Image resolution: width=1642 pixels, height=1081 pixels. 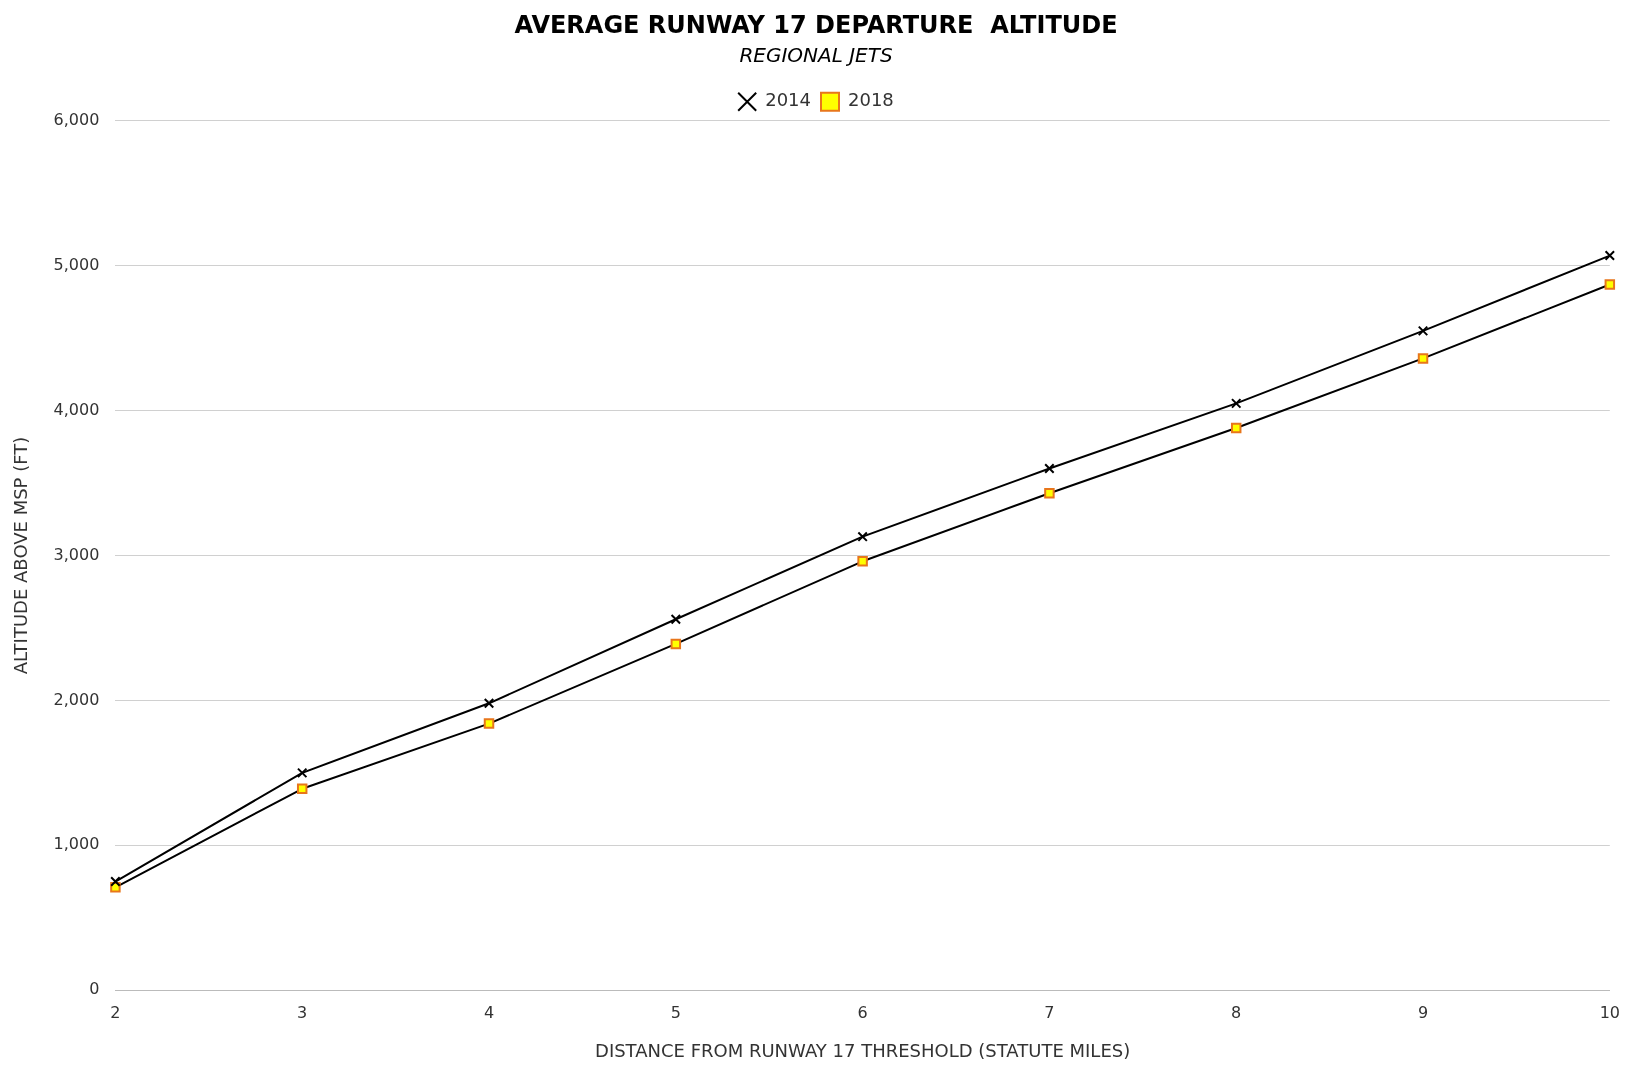 I want to click on x-tick-label: 2, so click(x=115, y=1012).